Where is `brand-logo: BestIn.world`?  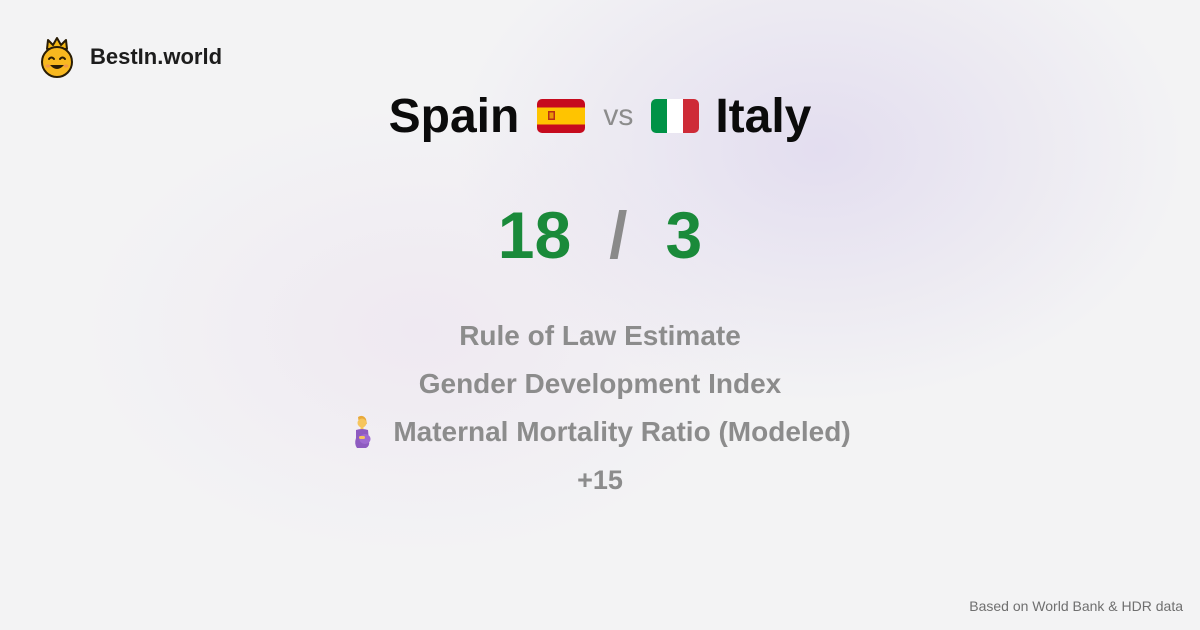
brand-logo: BestIn.world is located at coordinates (130, 57).